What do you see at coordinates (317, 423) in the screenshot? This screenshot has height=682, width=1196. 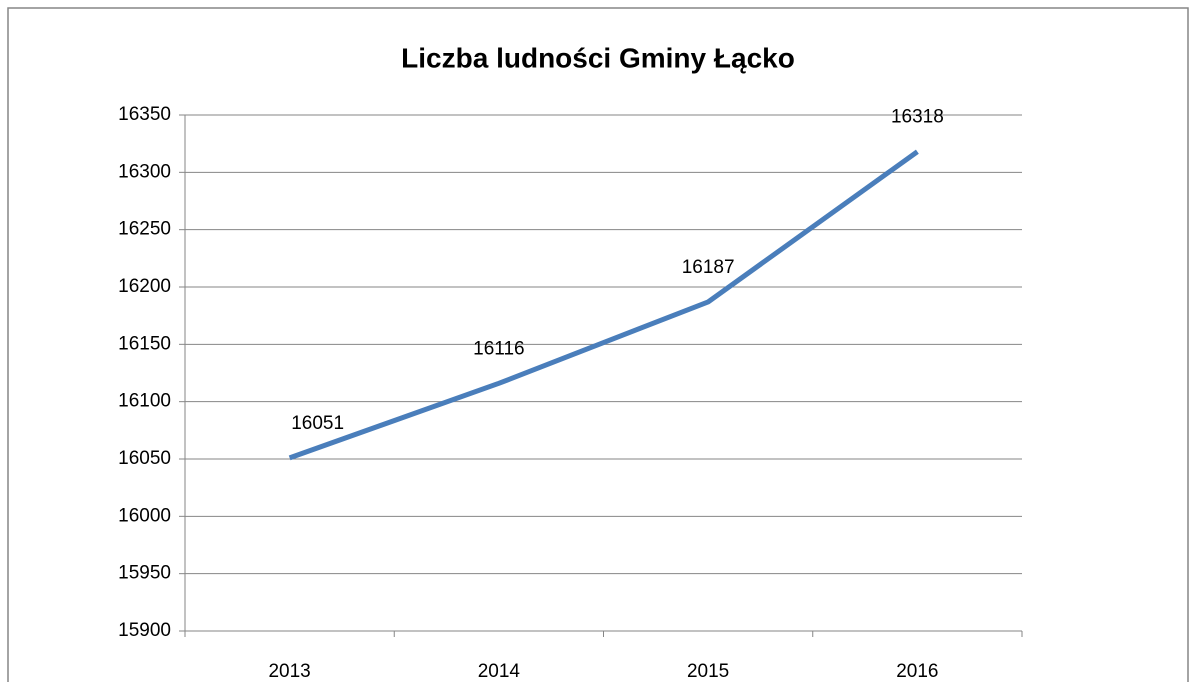 I see `data-label: 16051` at bounding box center [317, 423].